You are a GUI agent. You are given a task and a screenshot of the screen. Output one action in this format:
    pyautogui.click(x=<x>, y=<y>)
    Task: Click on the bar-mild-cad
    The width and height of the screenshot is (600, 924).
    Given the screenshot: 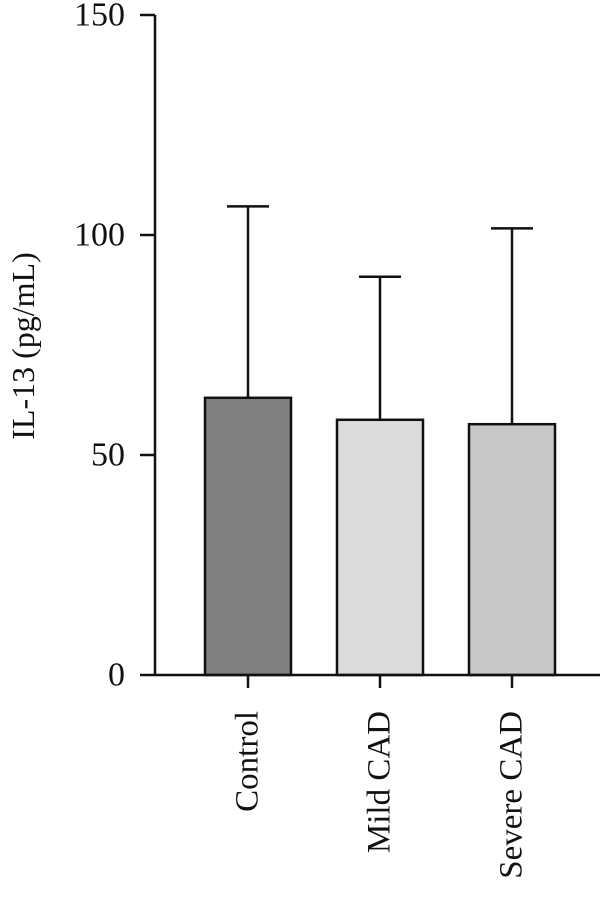 What is the action you would take?
    pyautogui.click(x=380, y=547)
    